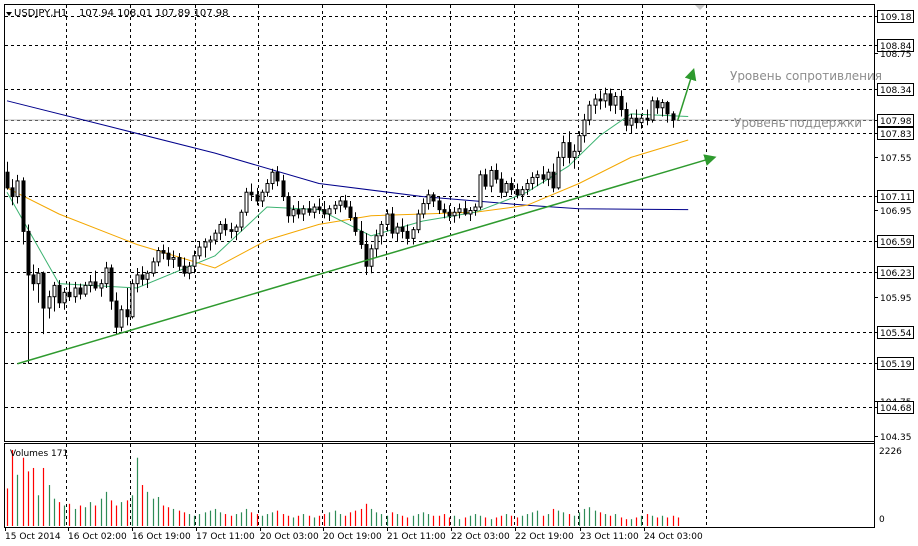 This screenshot has width=918, height=546. What do you see at coordinates (896, 55) in the screenshot?
I see `price-tick-label: 108.75` at bounding box center [896, 55].